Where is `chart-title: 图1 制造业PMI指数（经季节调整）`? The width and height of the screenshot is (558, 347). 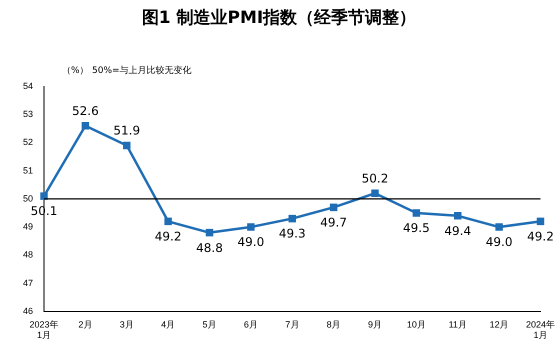 chart-title: 图1 制造业PMI指数（经季节调整） is located at coordinates (279, 18).